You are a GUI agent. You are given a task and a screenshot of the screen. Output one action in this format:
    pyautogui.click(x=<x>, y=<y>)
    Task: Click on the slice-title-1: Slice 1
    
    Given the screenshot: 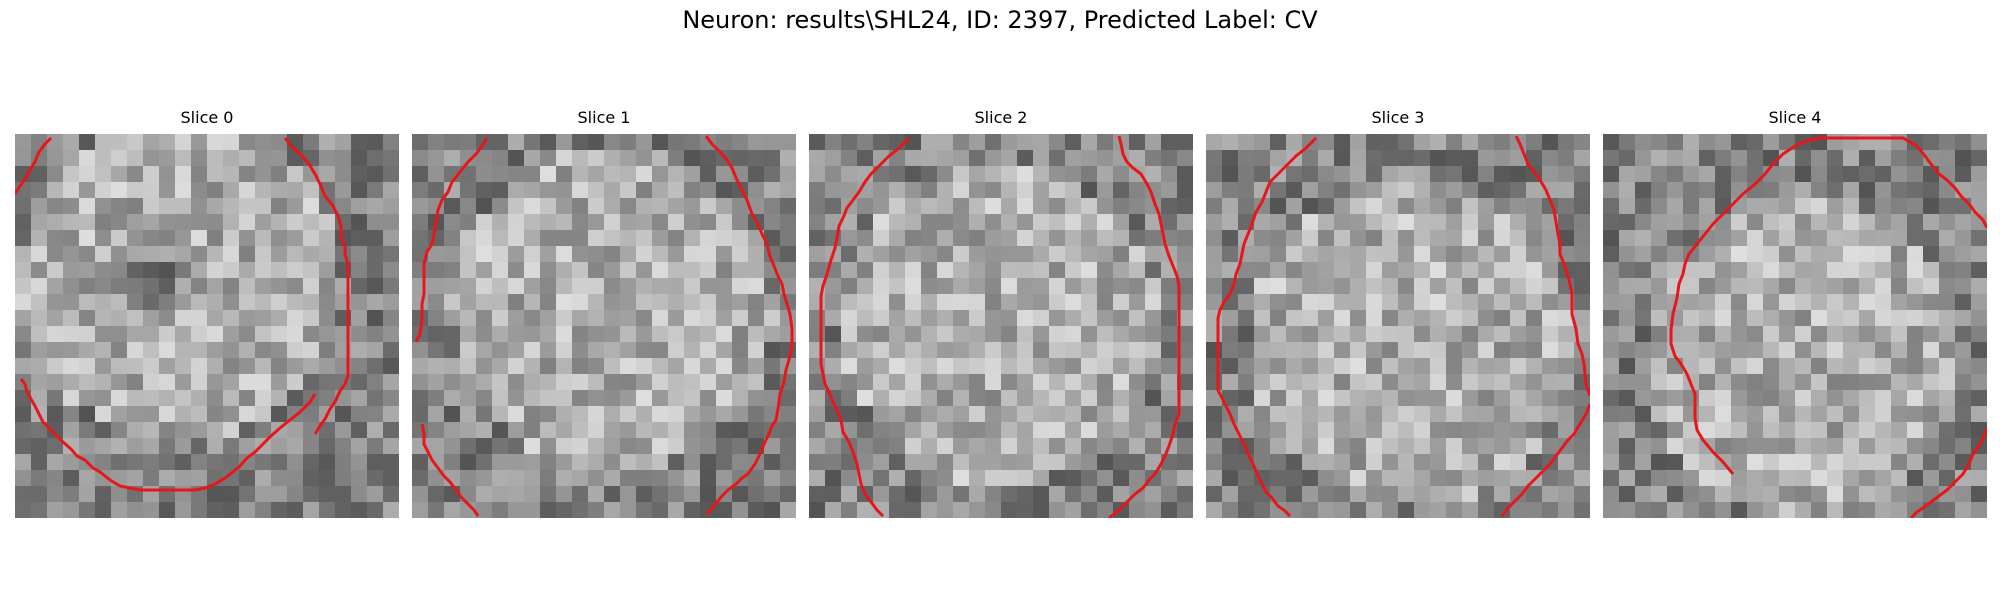 What is the action you would take?
    pyautogui.click(x=604, y=117)
    